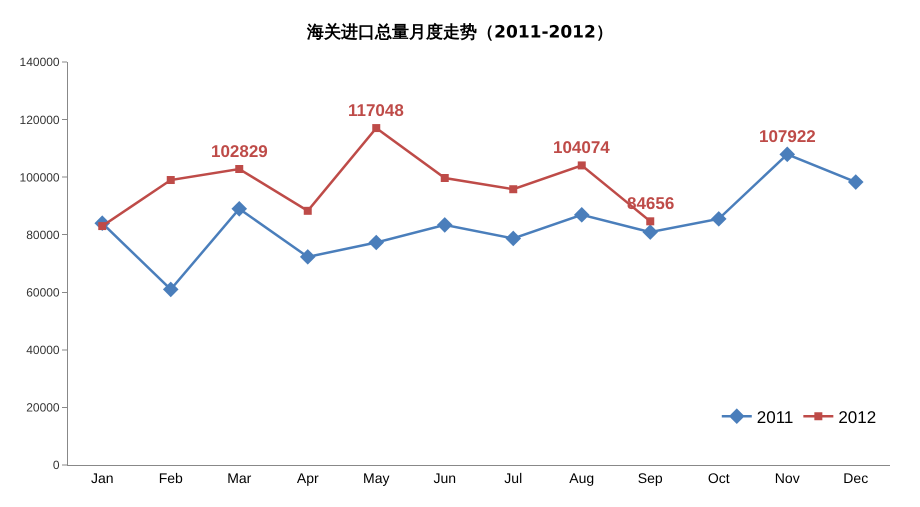  Describe the element at coordinates (239, 151) in the screenshot. I see `annotation: 102829` at that location.